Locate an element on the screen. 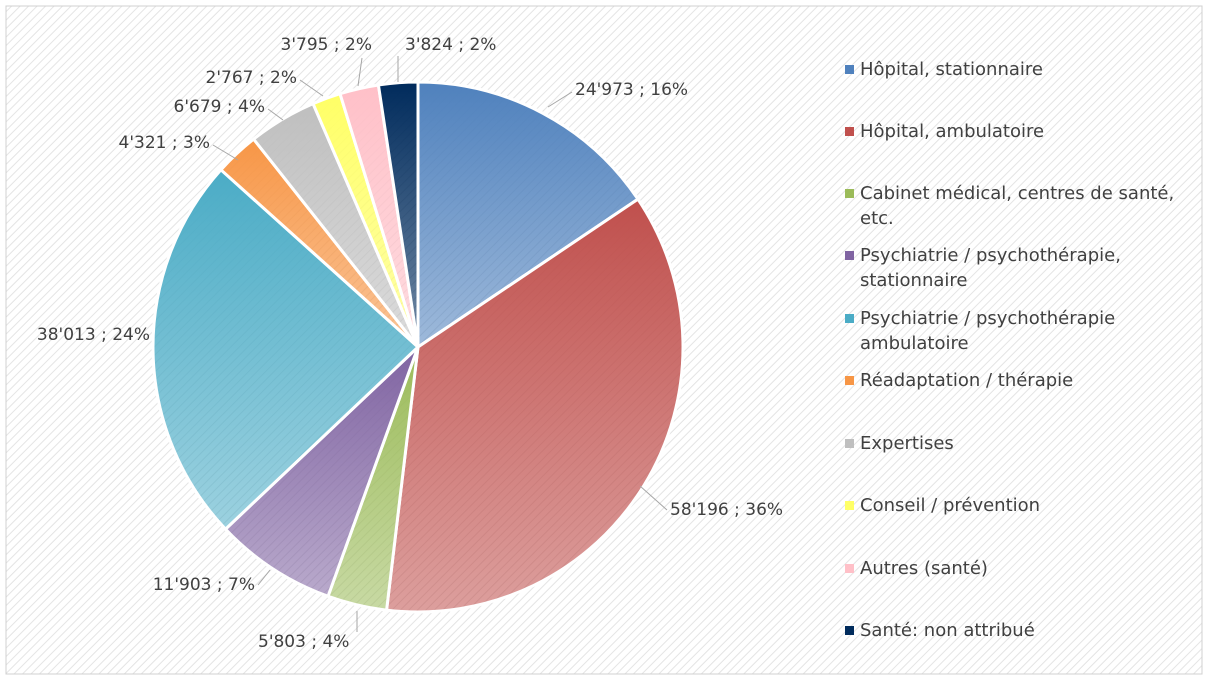 This screenshot has height=680, width=1208. legend-label: Santé: non attribué is located at coordinates (947, 630).